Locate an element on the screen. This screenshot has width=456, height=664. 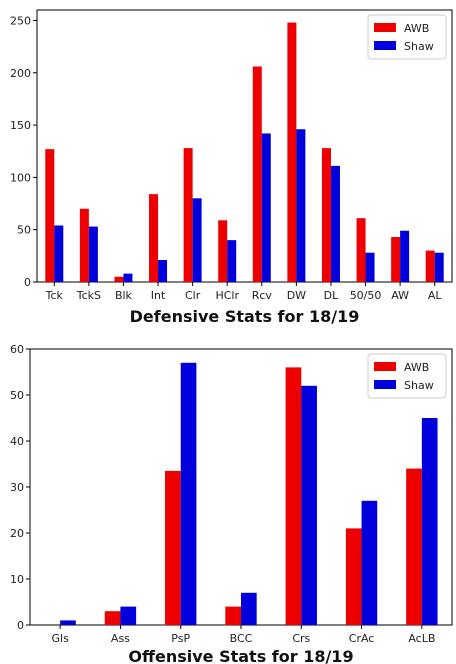
bar-shaw-al is located at coordinates (439, 267).